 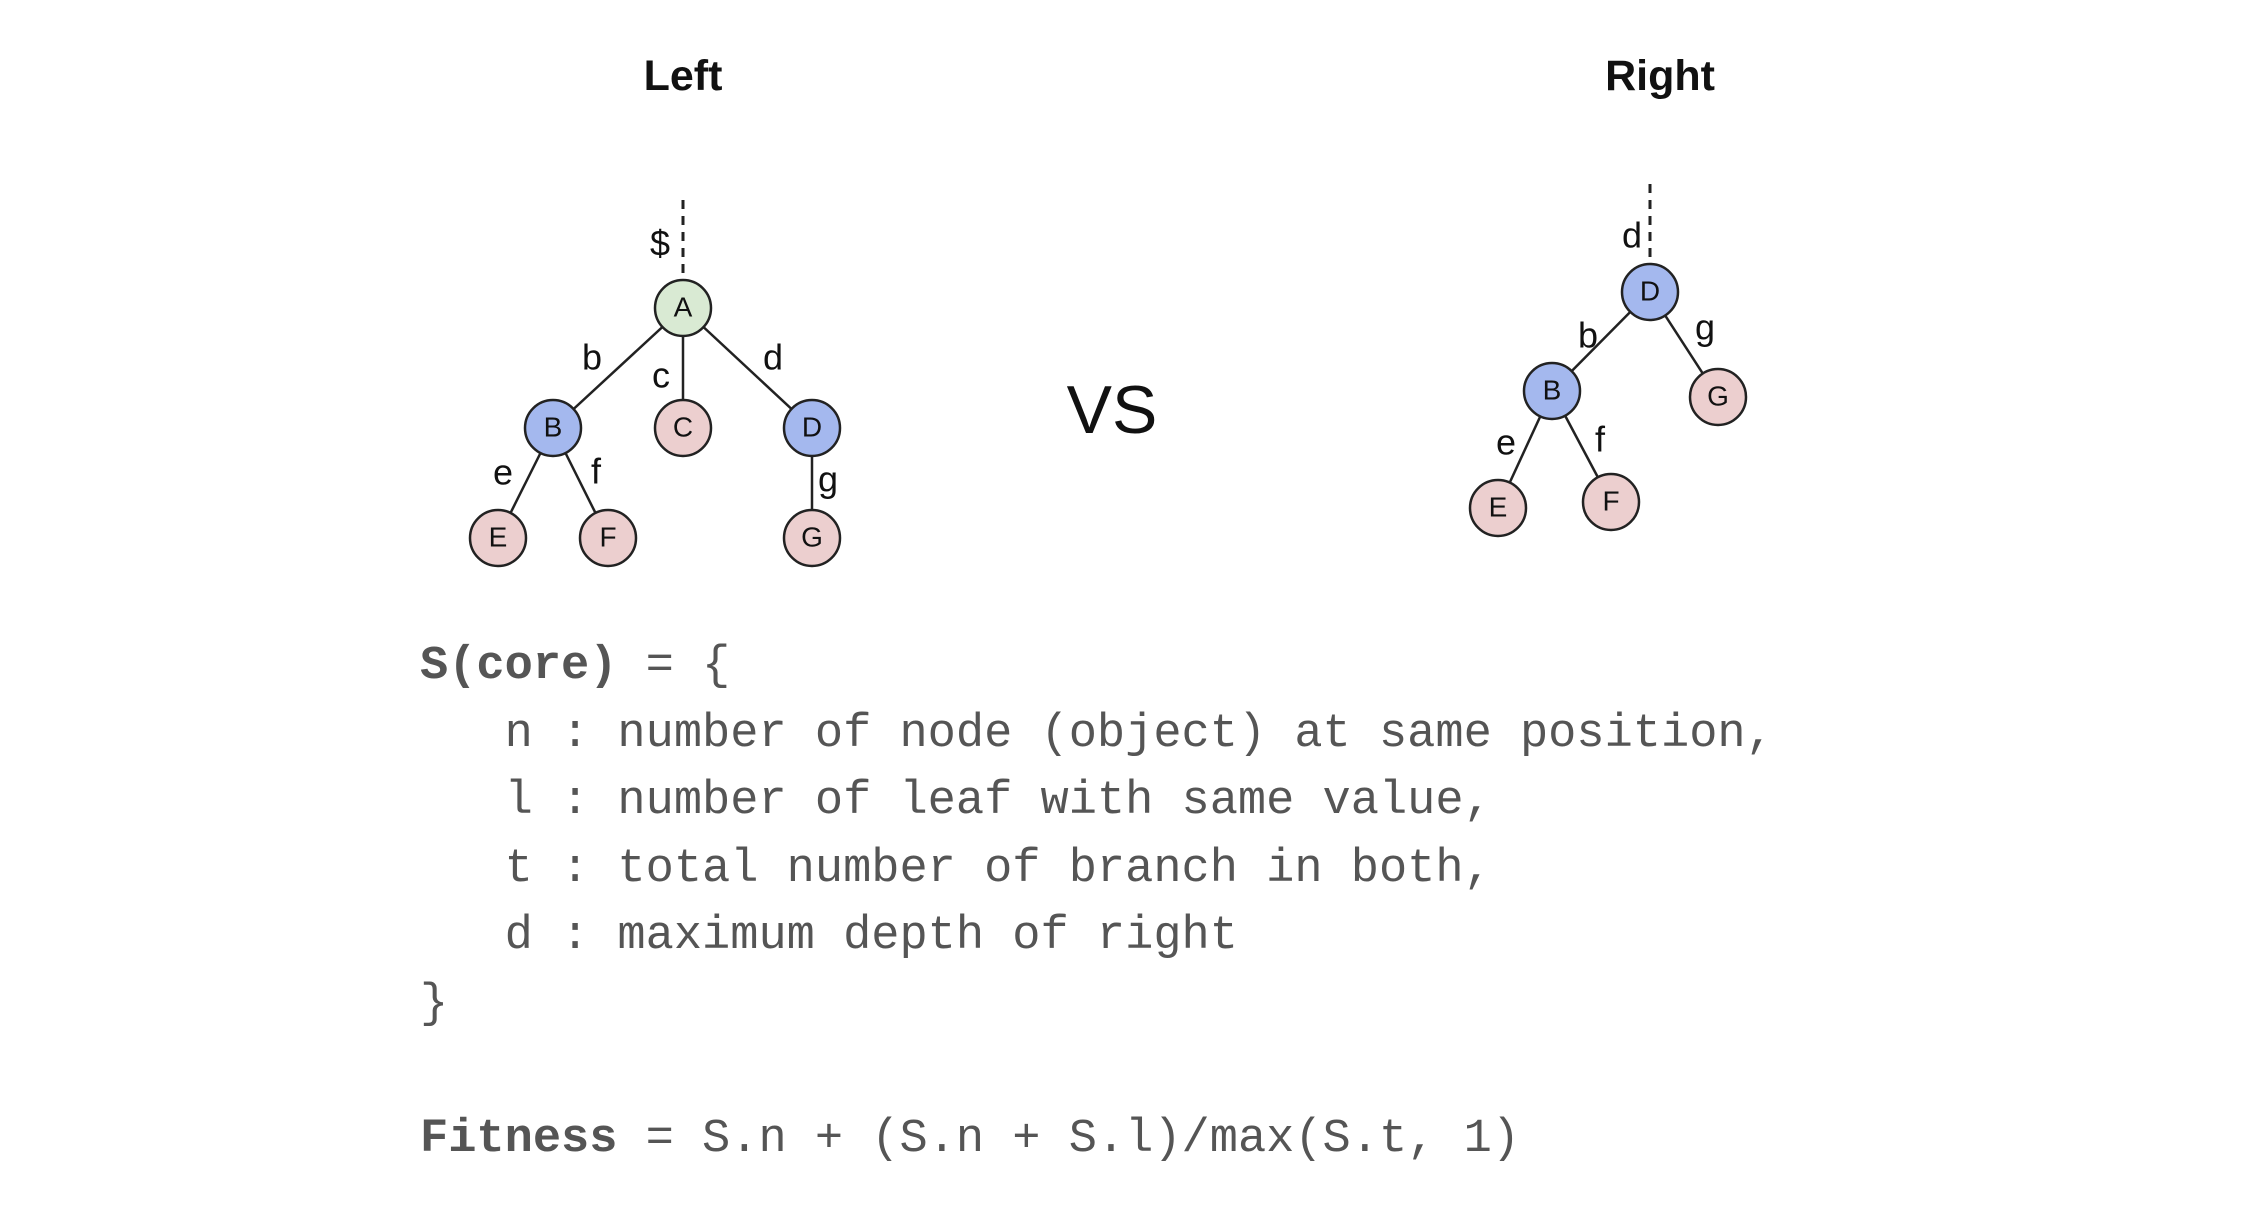 What do you see at coordinates (503, 472) in the screenshot?
I see `left-edge-label-e: e` at bounding box center [503, 472].